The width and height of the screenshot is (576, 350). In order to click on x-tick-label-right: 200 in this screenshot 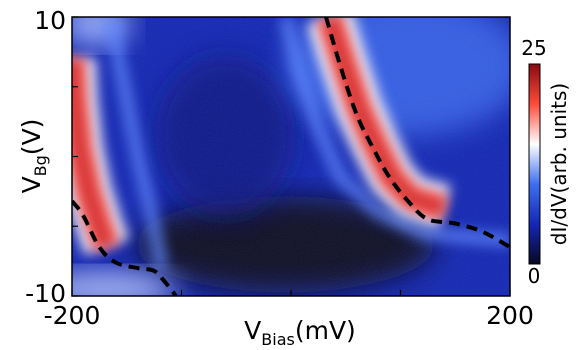, I will do `click(510, 315)`.